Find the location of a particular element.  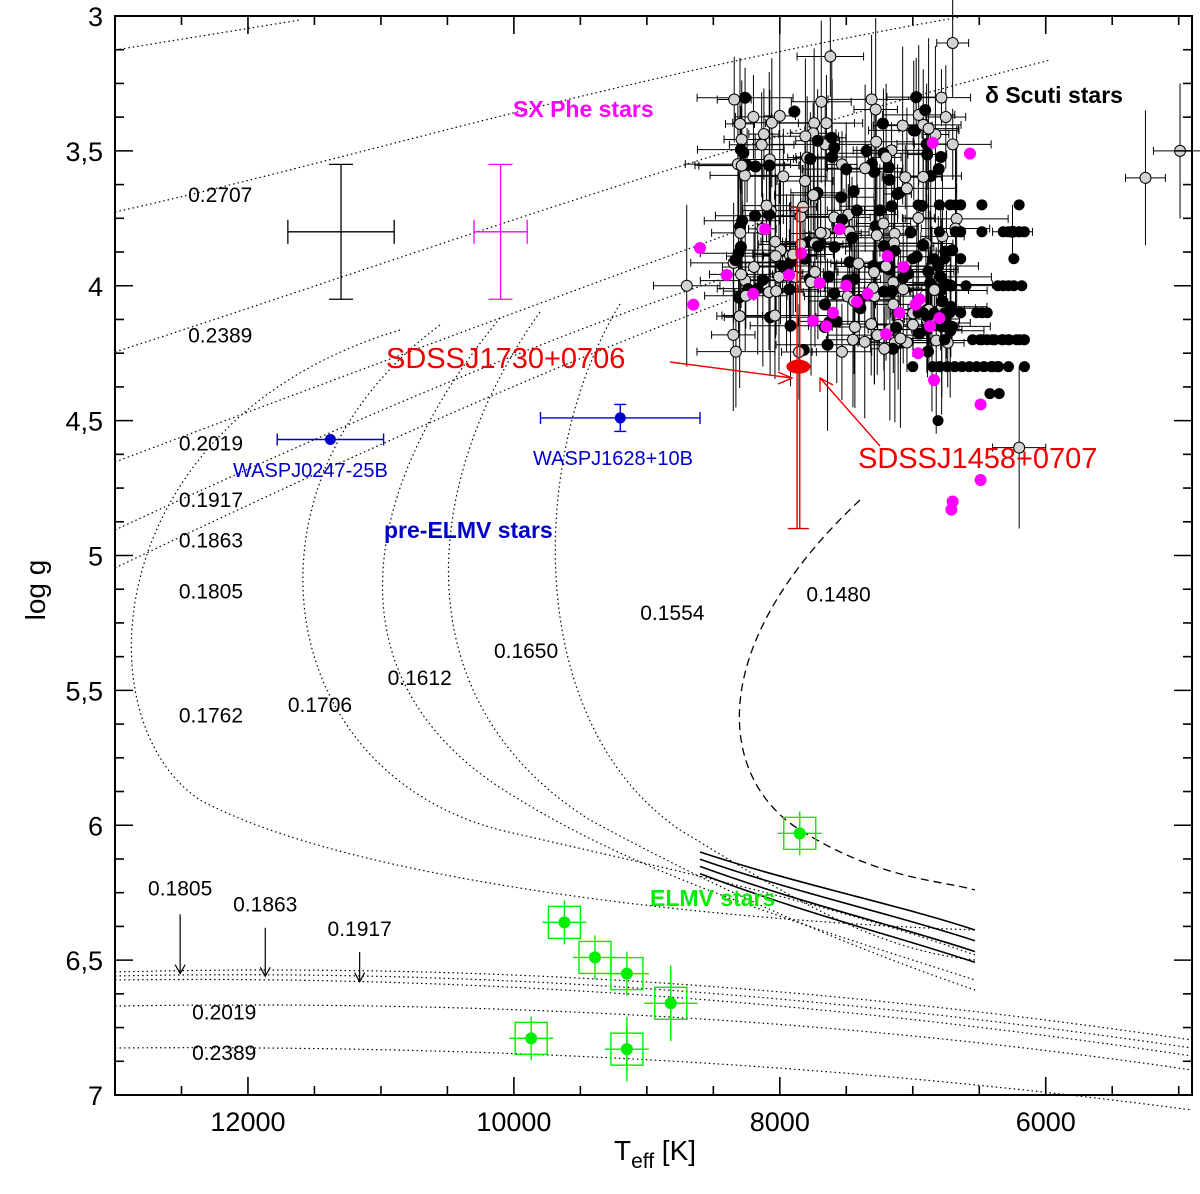

x-axis-title-sub: eff is located at coordinates (642, 1161).